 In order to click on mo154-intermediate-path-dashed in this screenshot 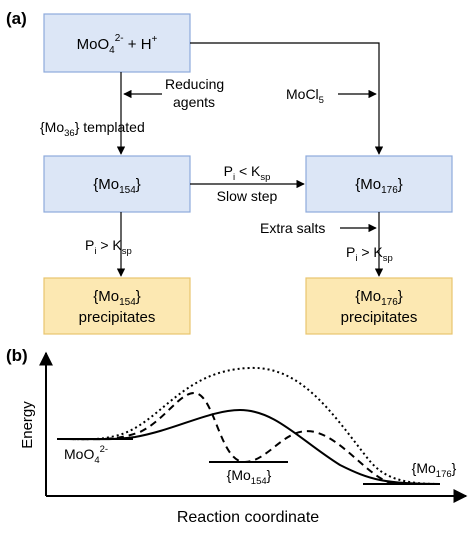, I will do `click(248, 438)`.